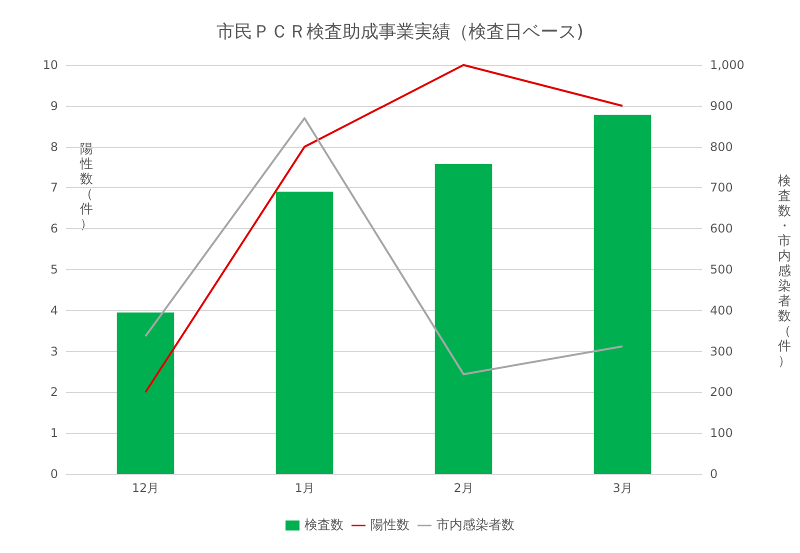 This screenshot has width=800, height=553. I want to click on y2-tick-label: 100, so click(721, 433).